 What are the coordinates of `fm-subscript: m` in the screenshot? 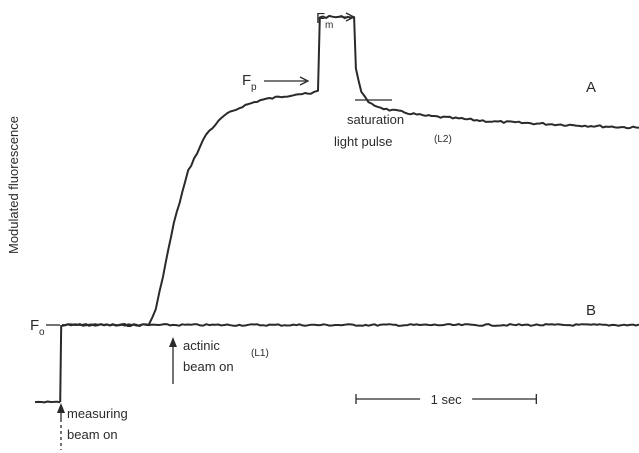 It's located at (329, 25).